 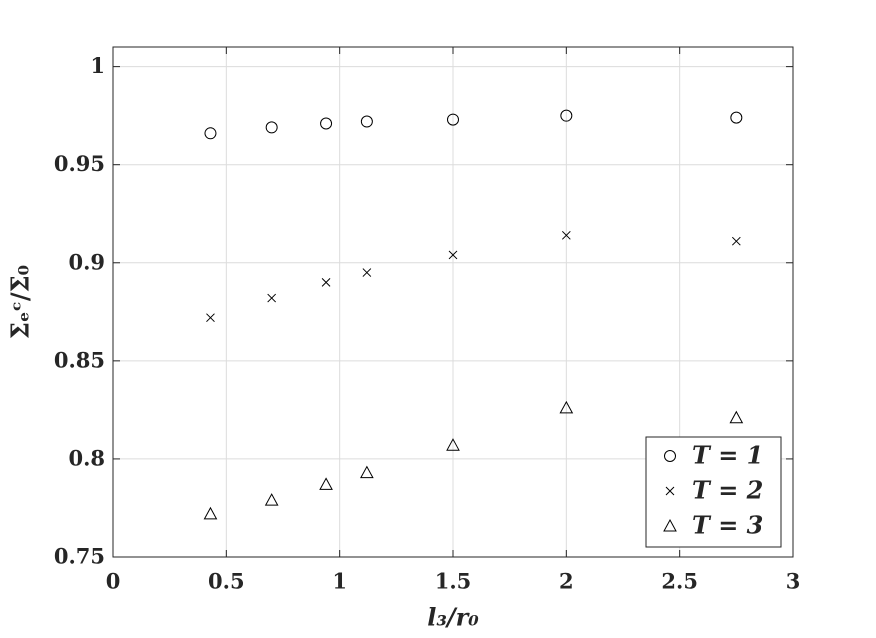 I want to click on legend-label: T = 2, so click(x=727, y=490).